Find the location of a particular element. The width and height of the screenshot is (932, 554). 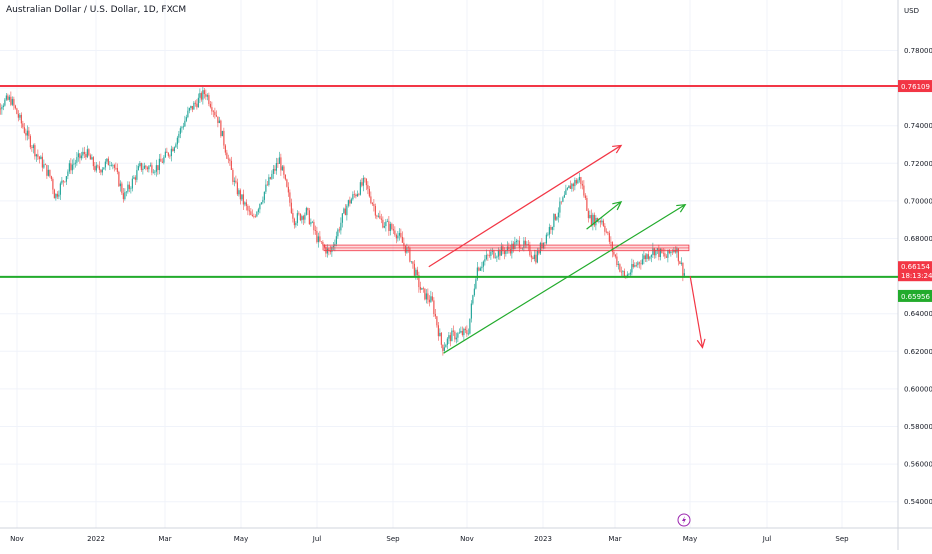

y-tick-label: 0.78000 is located at coordinates (918, 51).